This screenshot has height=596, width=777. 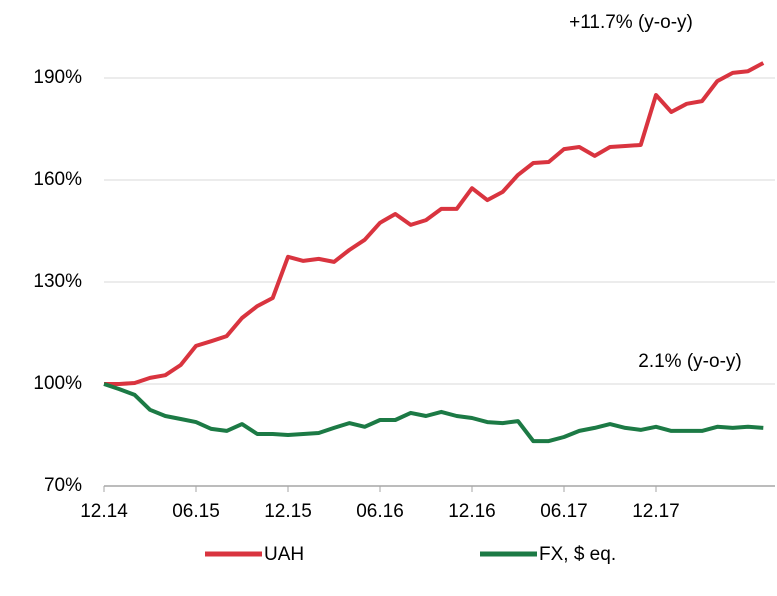 I want to click on x-tick-label: 12.17, so click(x=656, y=511).